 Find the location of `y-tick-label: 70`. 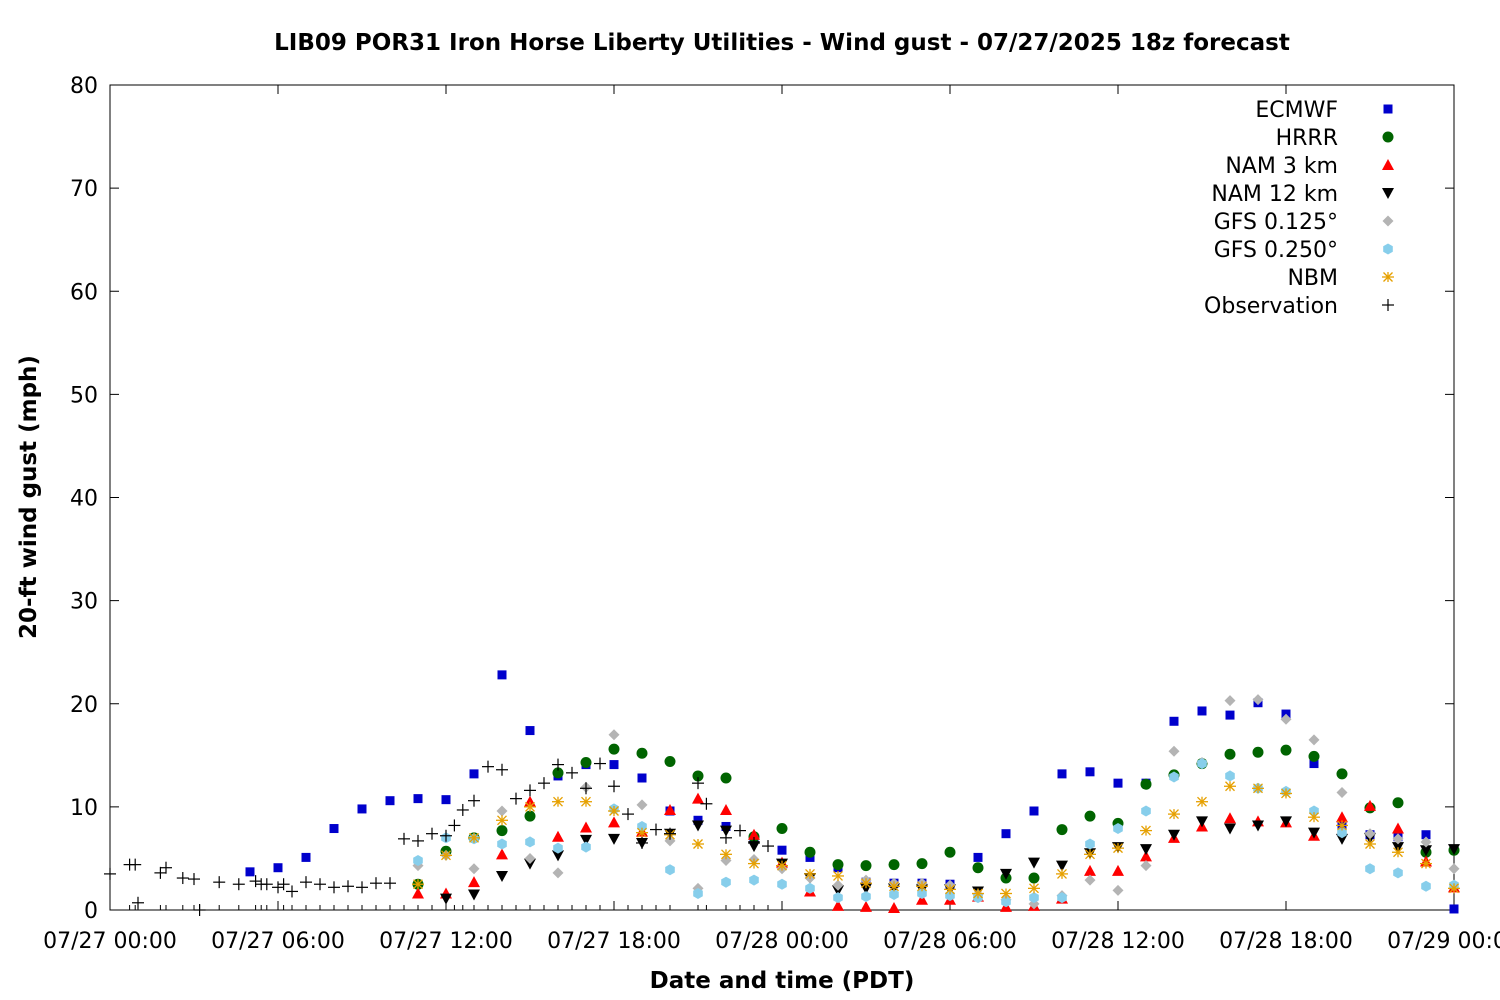

y-tick-label: 70 is located at coordinates (84, 189).